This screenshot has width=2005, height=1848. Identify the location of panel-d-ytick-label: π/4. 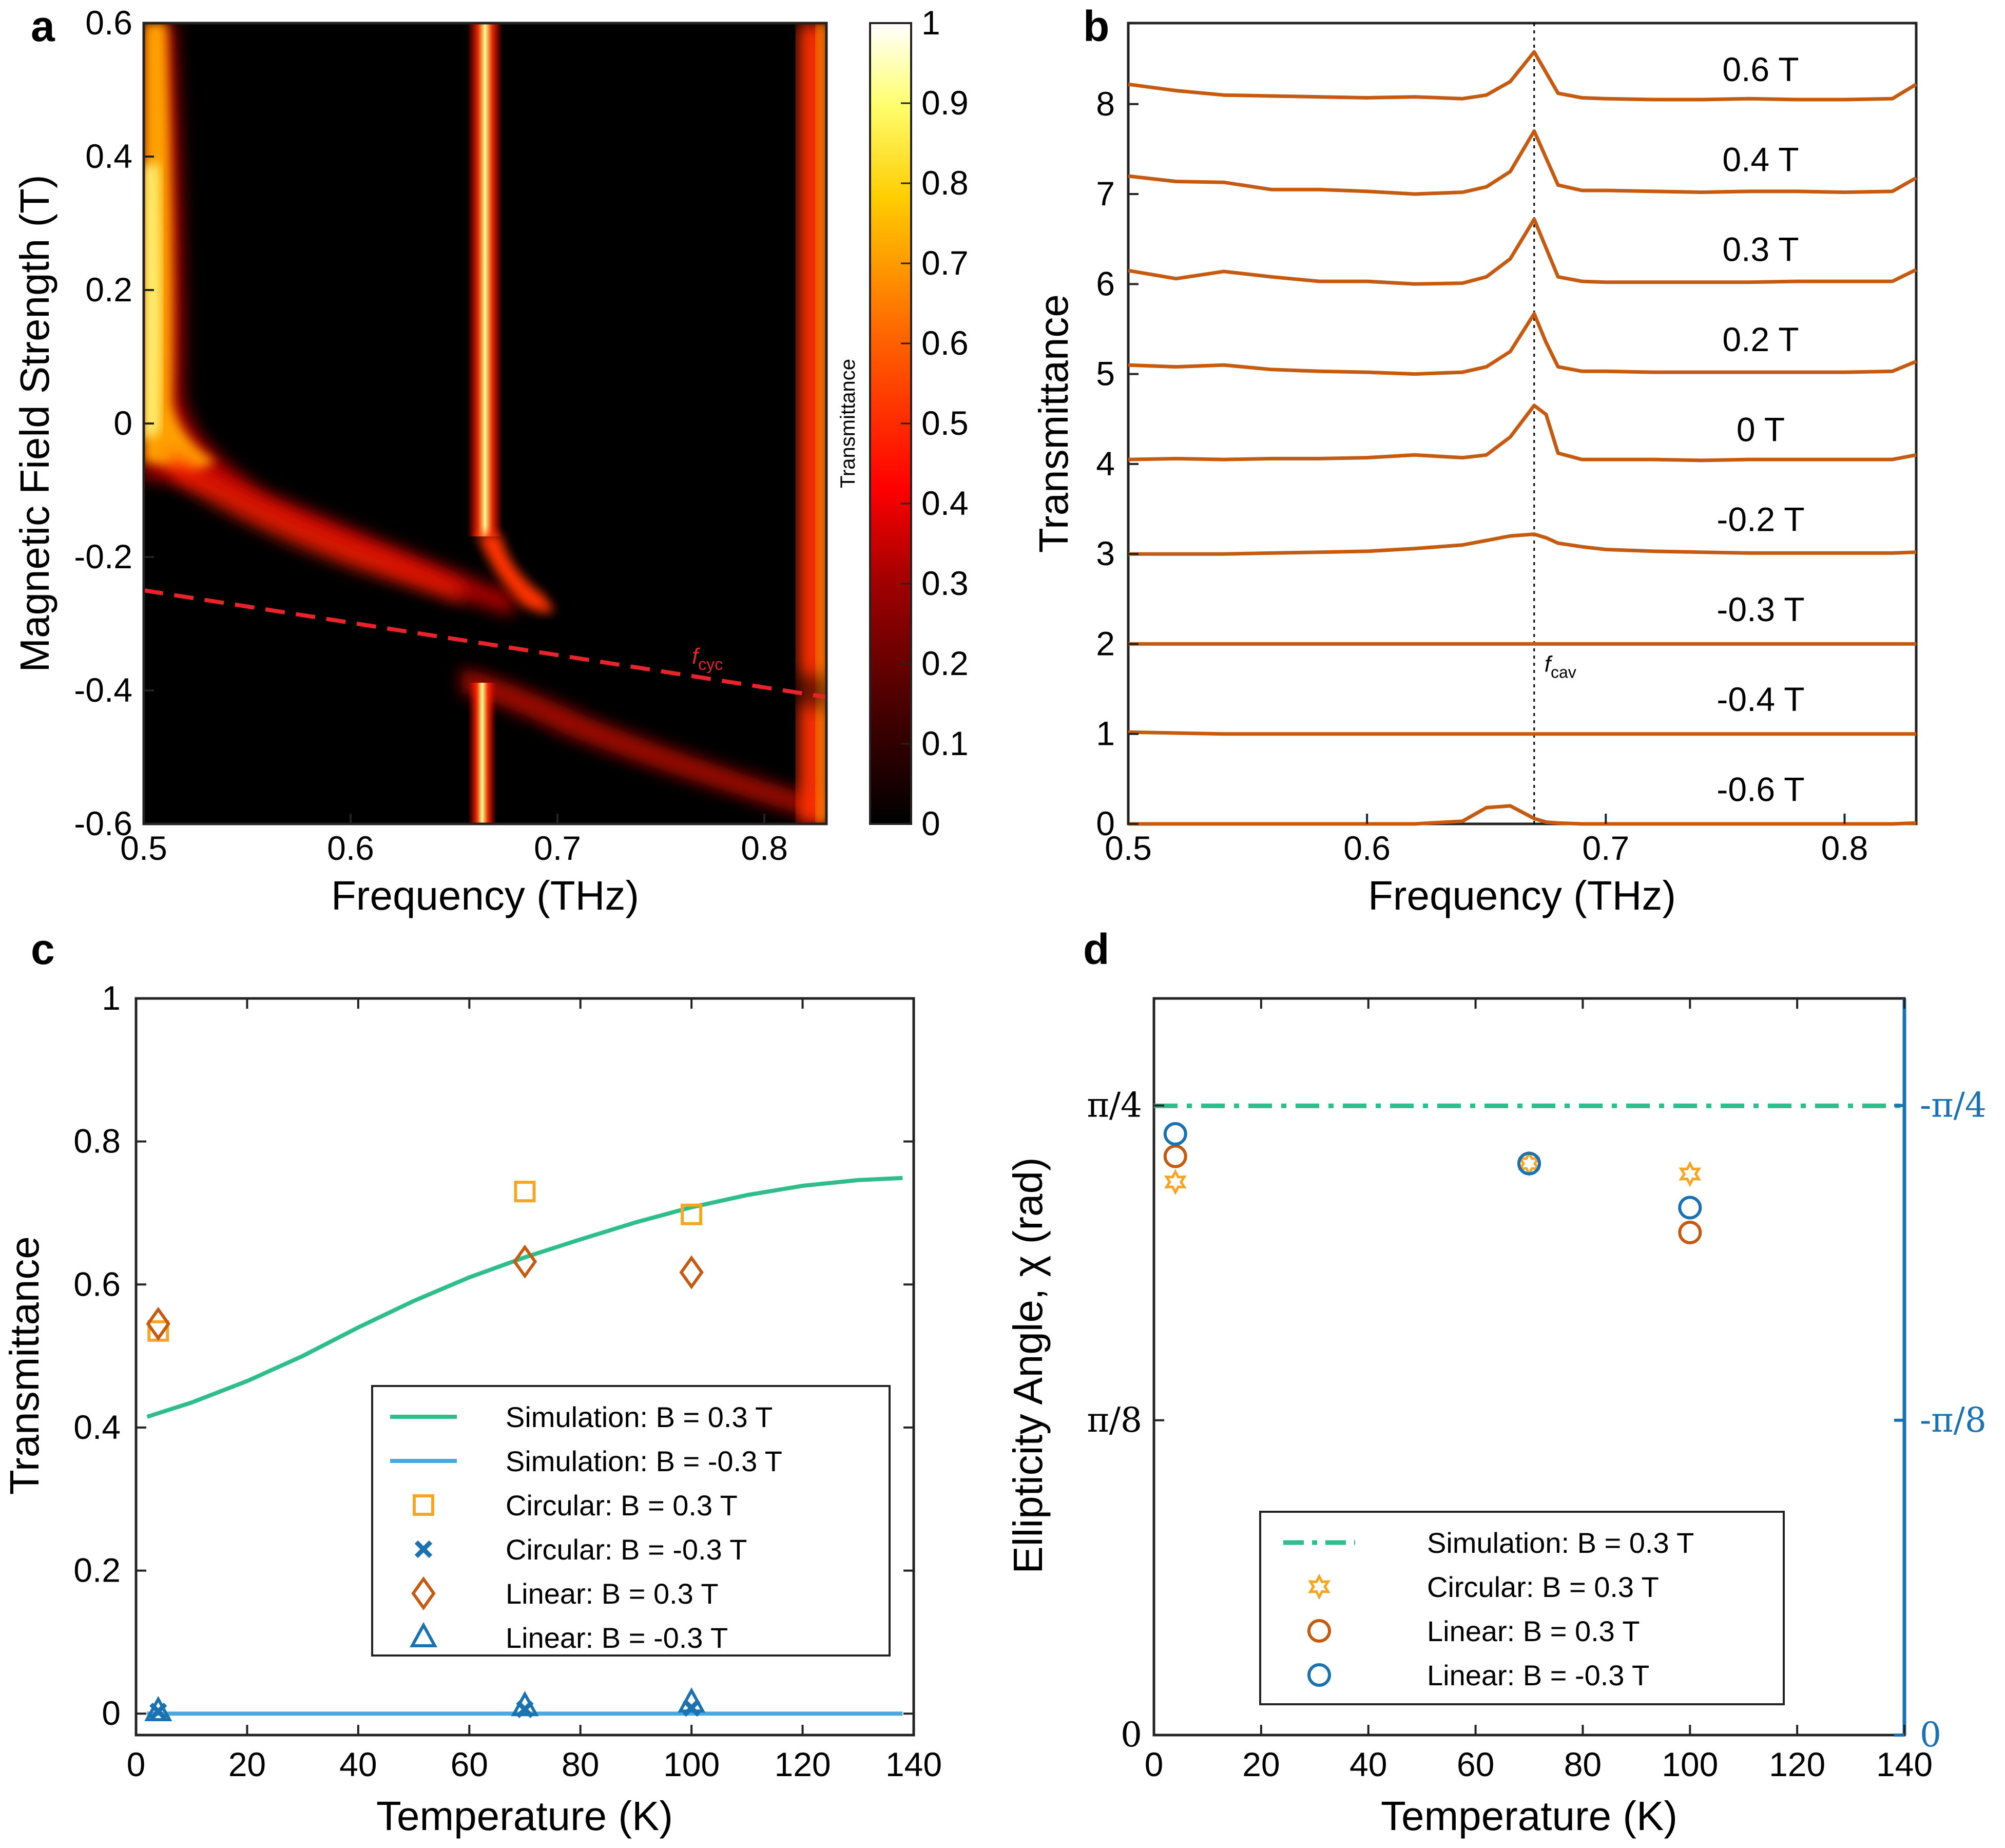
(1114, 1105).